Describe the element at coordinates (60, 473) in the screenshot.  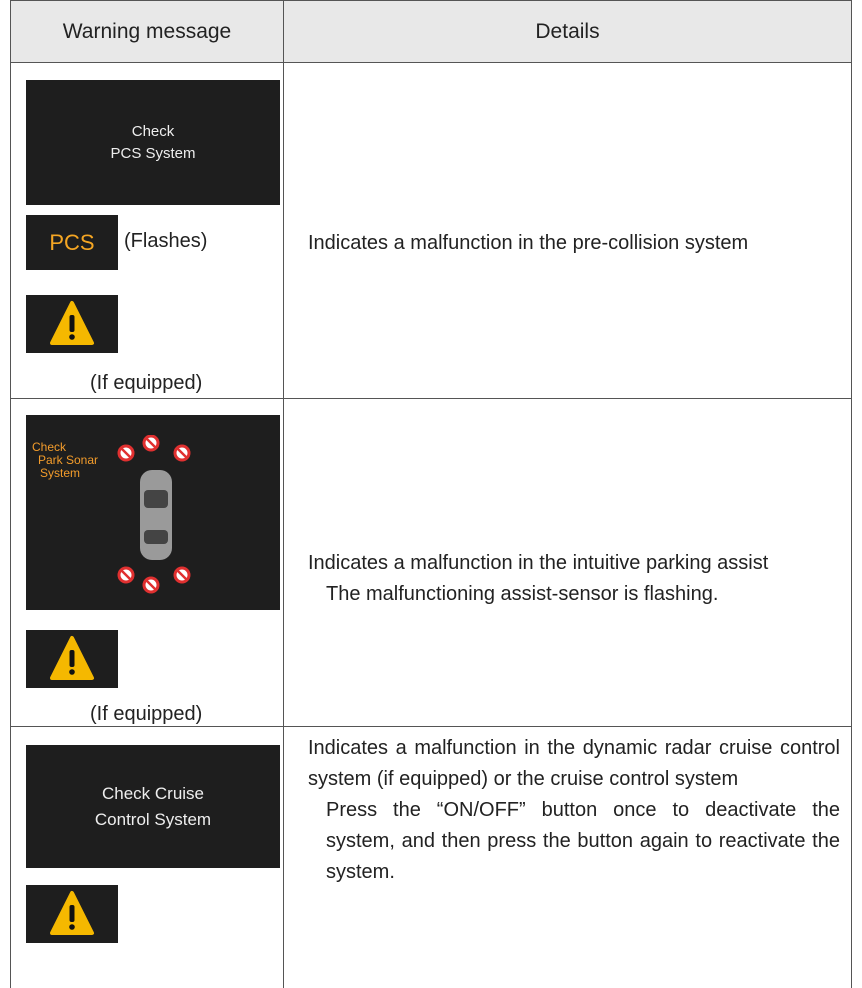
I see `display-line: System` at that location.